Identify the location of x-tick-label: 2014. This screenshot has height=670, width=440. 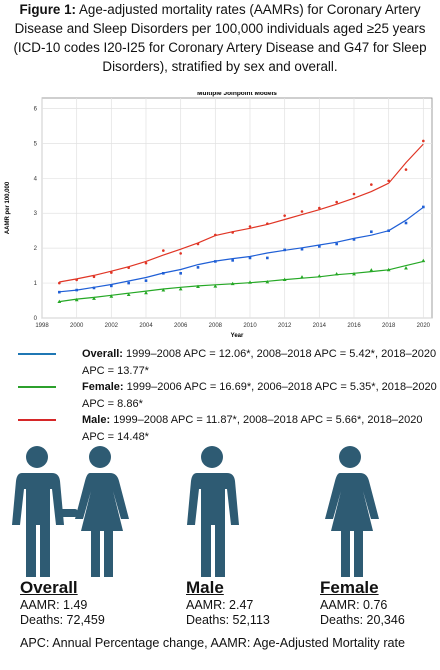
(320, 326).